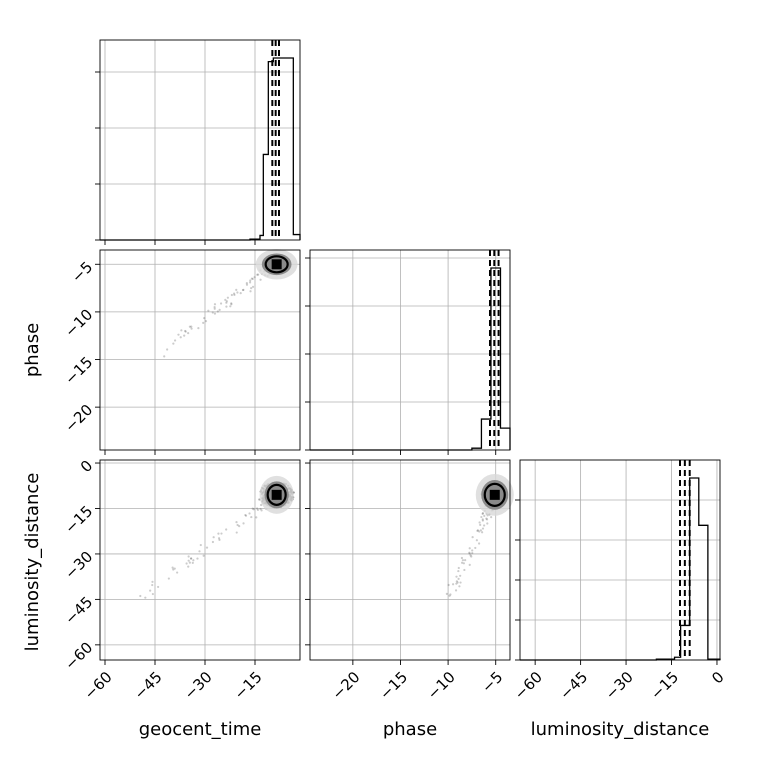 The width and height of the screenshot is (760, 760). I want to click on y-tick-label: −45, so click(78, 610).